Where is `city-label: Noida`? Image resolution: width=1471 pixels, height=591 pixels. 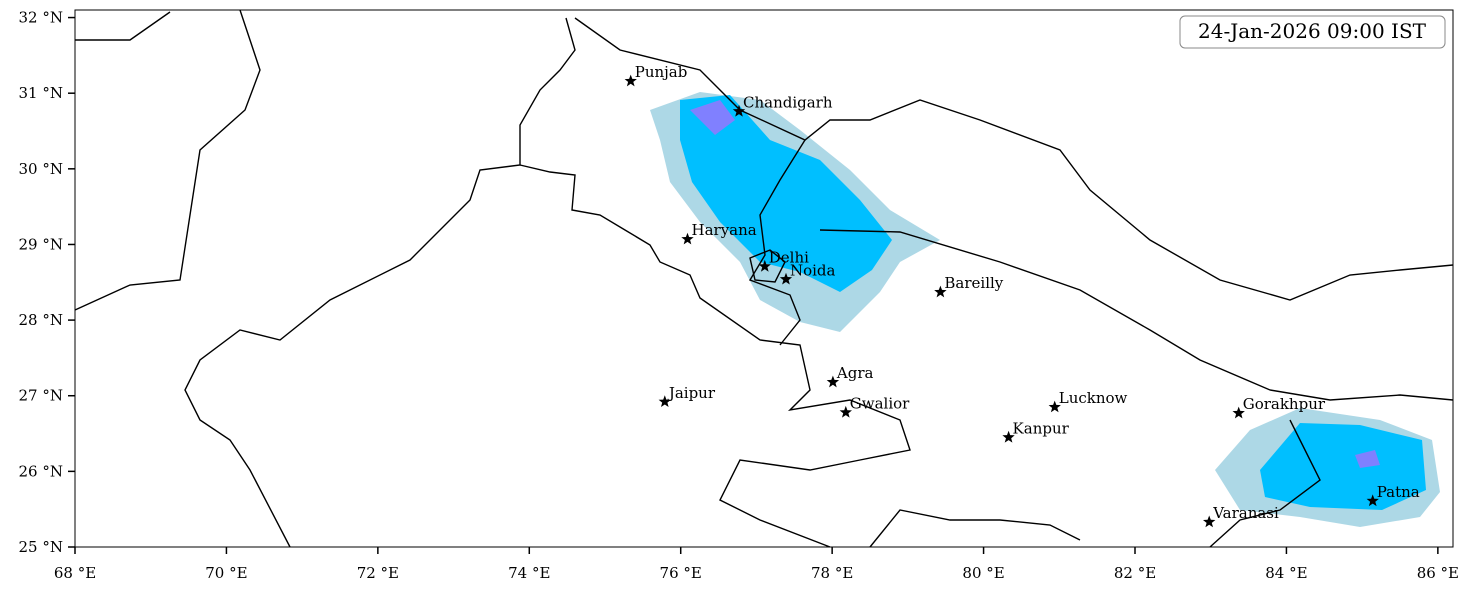
city-label: Noida is located at coordinates (813, 270).